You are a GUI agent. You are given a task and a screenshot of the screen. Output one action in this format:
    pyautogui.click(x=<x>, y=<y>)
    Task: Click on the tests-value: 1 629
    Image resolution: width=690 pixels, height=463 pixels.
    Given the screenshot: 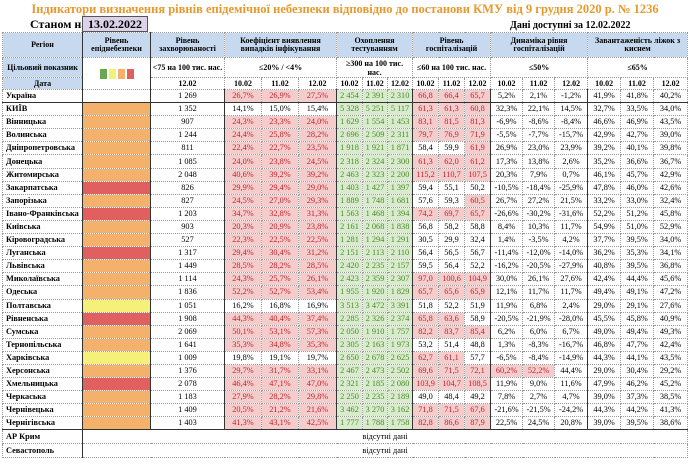 What is the action you would take?
    pyautogui.click(x=350, y=122)
    